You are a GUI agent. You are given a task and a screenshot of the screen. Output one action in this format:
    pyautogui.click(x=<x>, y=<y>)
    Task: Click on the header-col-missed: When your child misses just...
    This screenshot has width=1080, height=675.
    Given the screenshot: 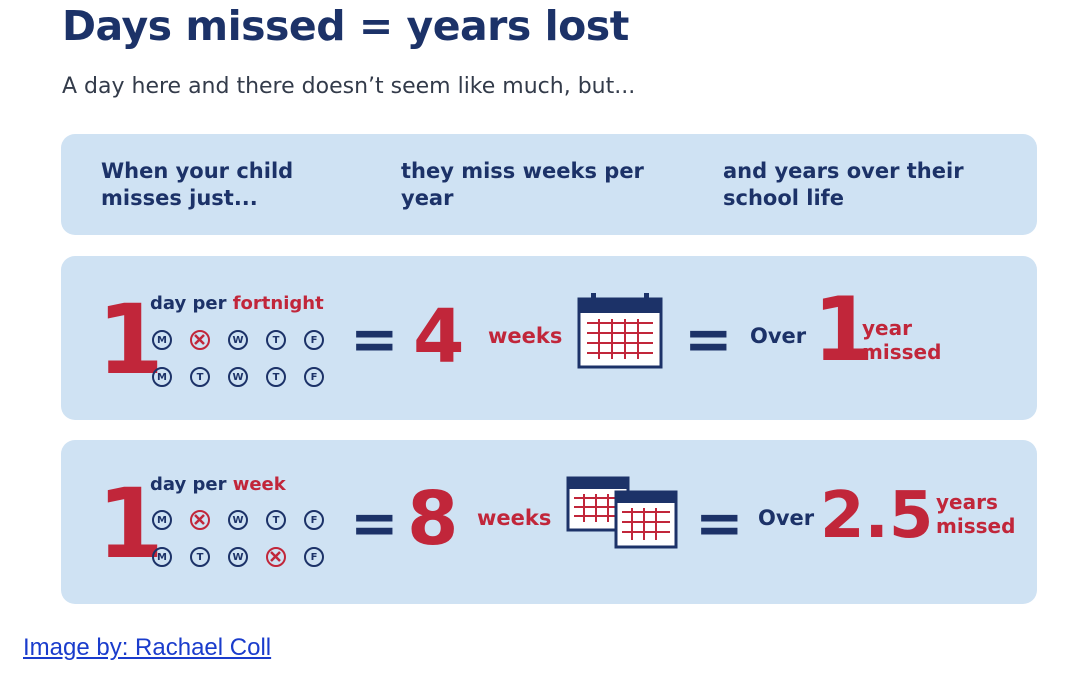 What is the action you would take?
    pyautogui.click(x=197, y=184)
    